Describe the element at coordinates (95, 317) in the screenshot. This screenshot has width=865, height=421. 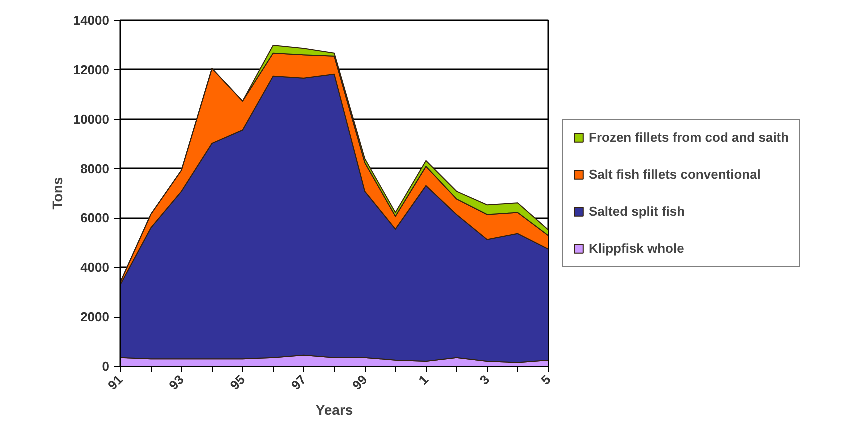
I see `y-tick-label: 2000` at that location.